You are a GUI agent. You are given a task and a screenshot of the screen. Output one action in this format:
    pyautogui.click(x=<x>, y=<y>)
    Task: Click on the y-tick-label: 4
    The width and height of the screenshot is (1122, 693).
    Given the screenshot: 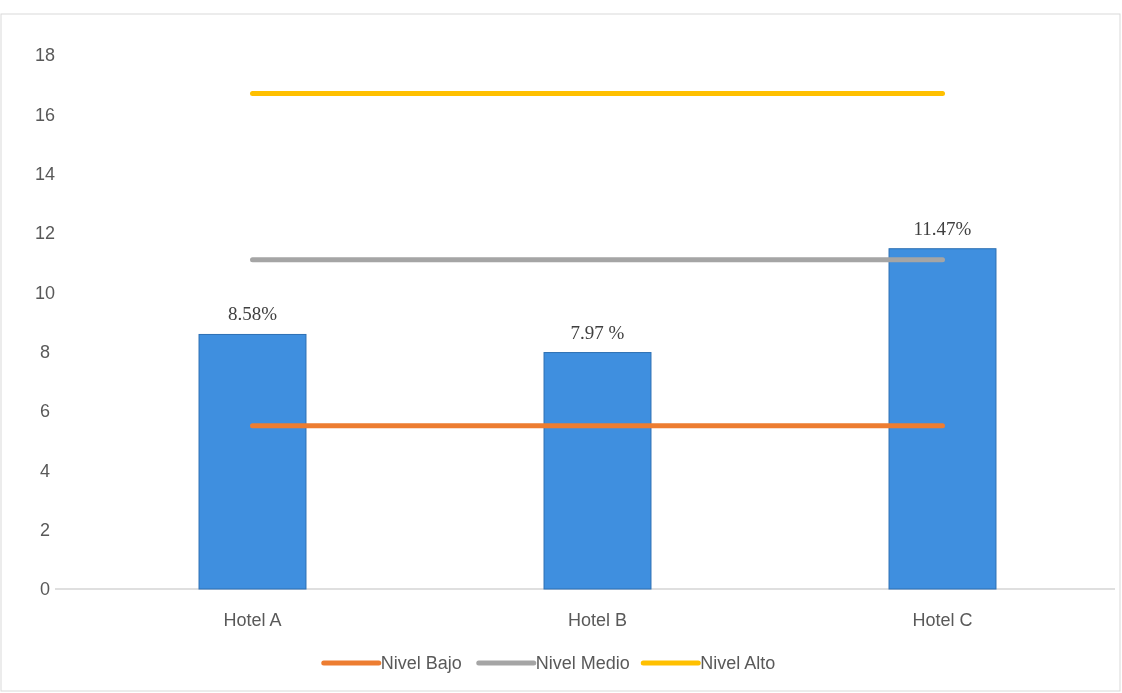 What is the action you would take?
    pyautogui.click(x=45, y=470)
    